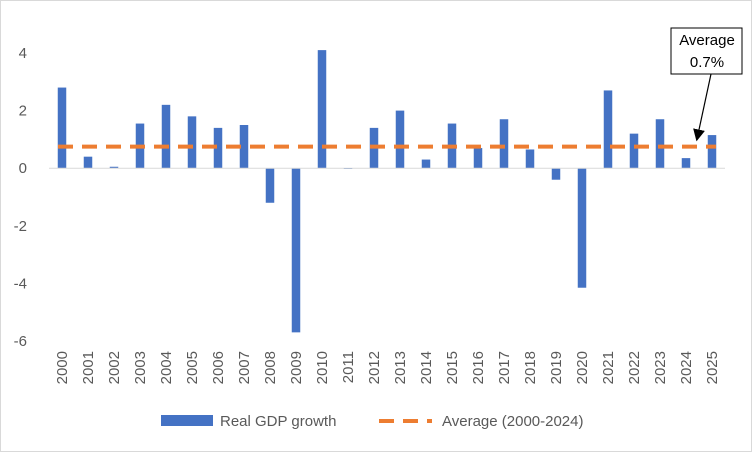 The height and width of the screenshot is (452, 752). Describe the element at coordinates (20, 197) in the screenshot. I see `y-axis-tick-labels: 4 2 0 -2 -4 -6` at that location.